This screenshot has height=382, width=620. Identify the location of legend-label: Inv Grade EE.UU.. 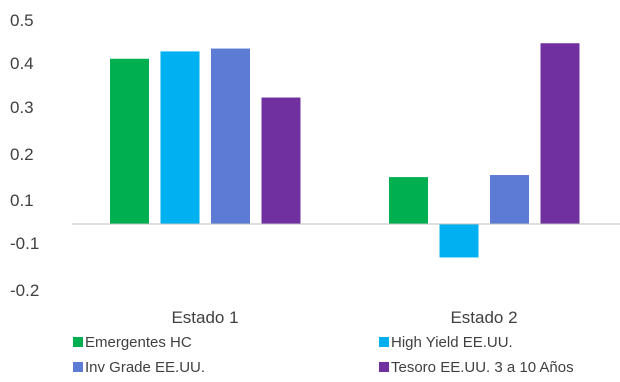
(145, 367).